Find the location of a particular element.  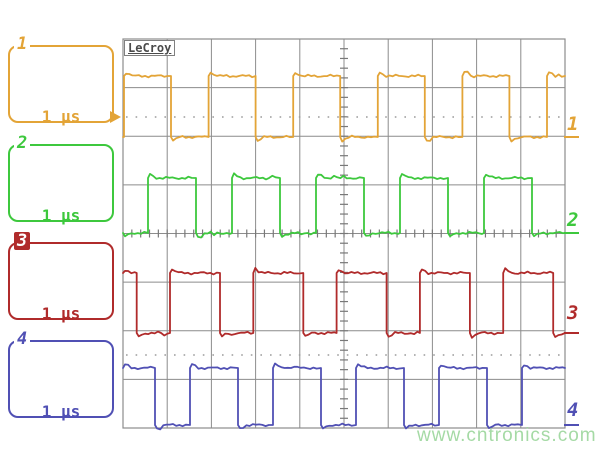

lecroy-brand-badge: LeCroy is located at coordinates (150, 48).